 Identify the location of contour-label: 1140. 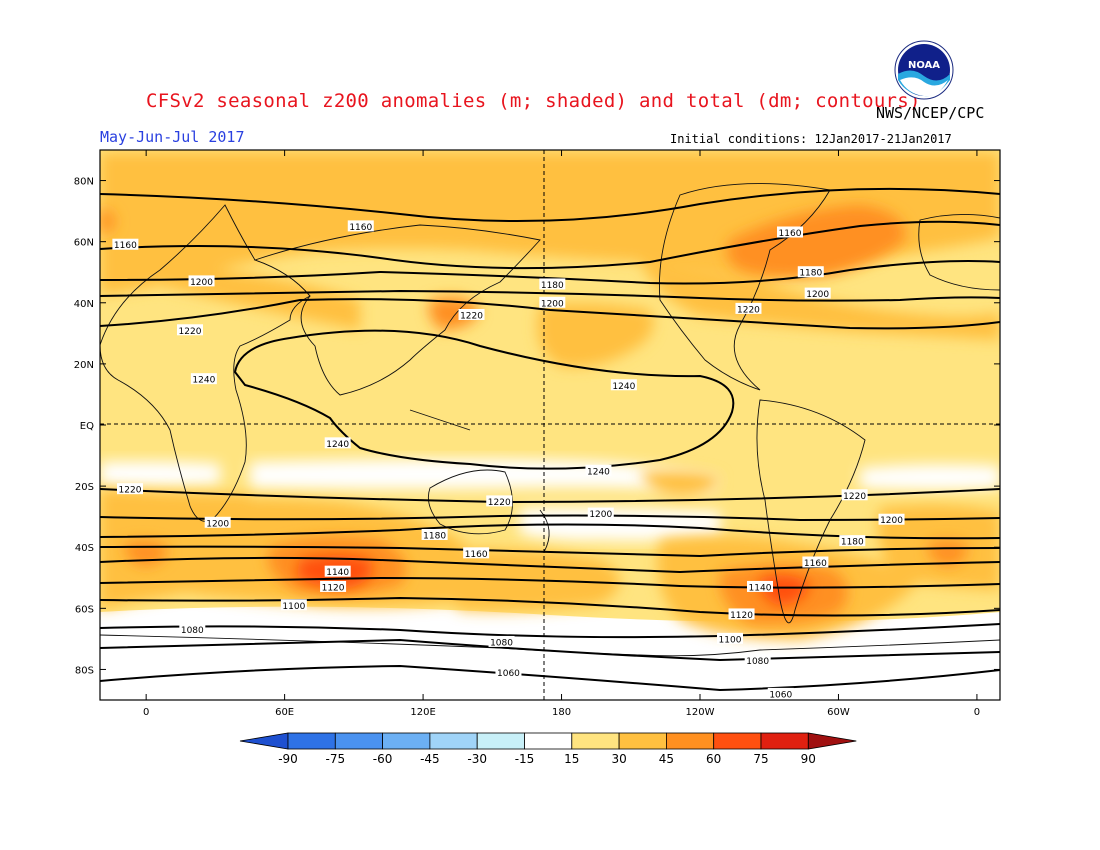
(337, 571).